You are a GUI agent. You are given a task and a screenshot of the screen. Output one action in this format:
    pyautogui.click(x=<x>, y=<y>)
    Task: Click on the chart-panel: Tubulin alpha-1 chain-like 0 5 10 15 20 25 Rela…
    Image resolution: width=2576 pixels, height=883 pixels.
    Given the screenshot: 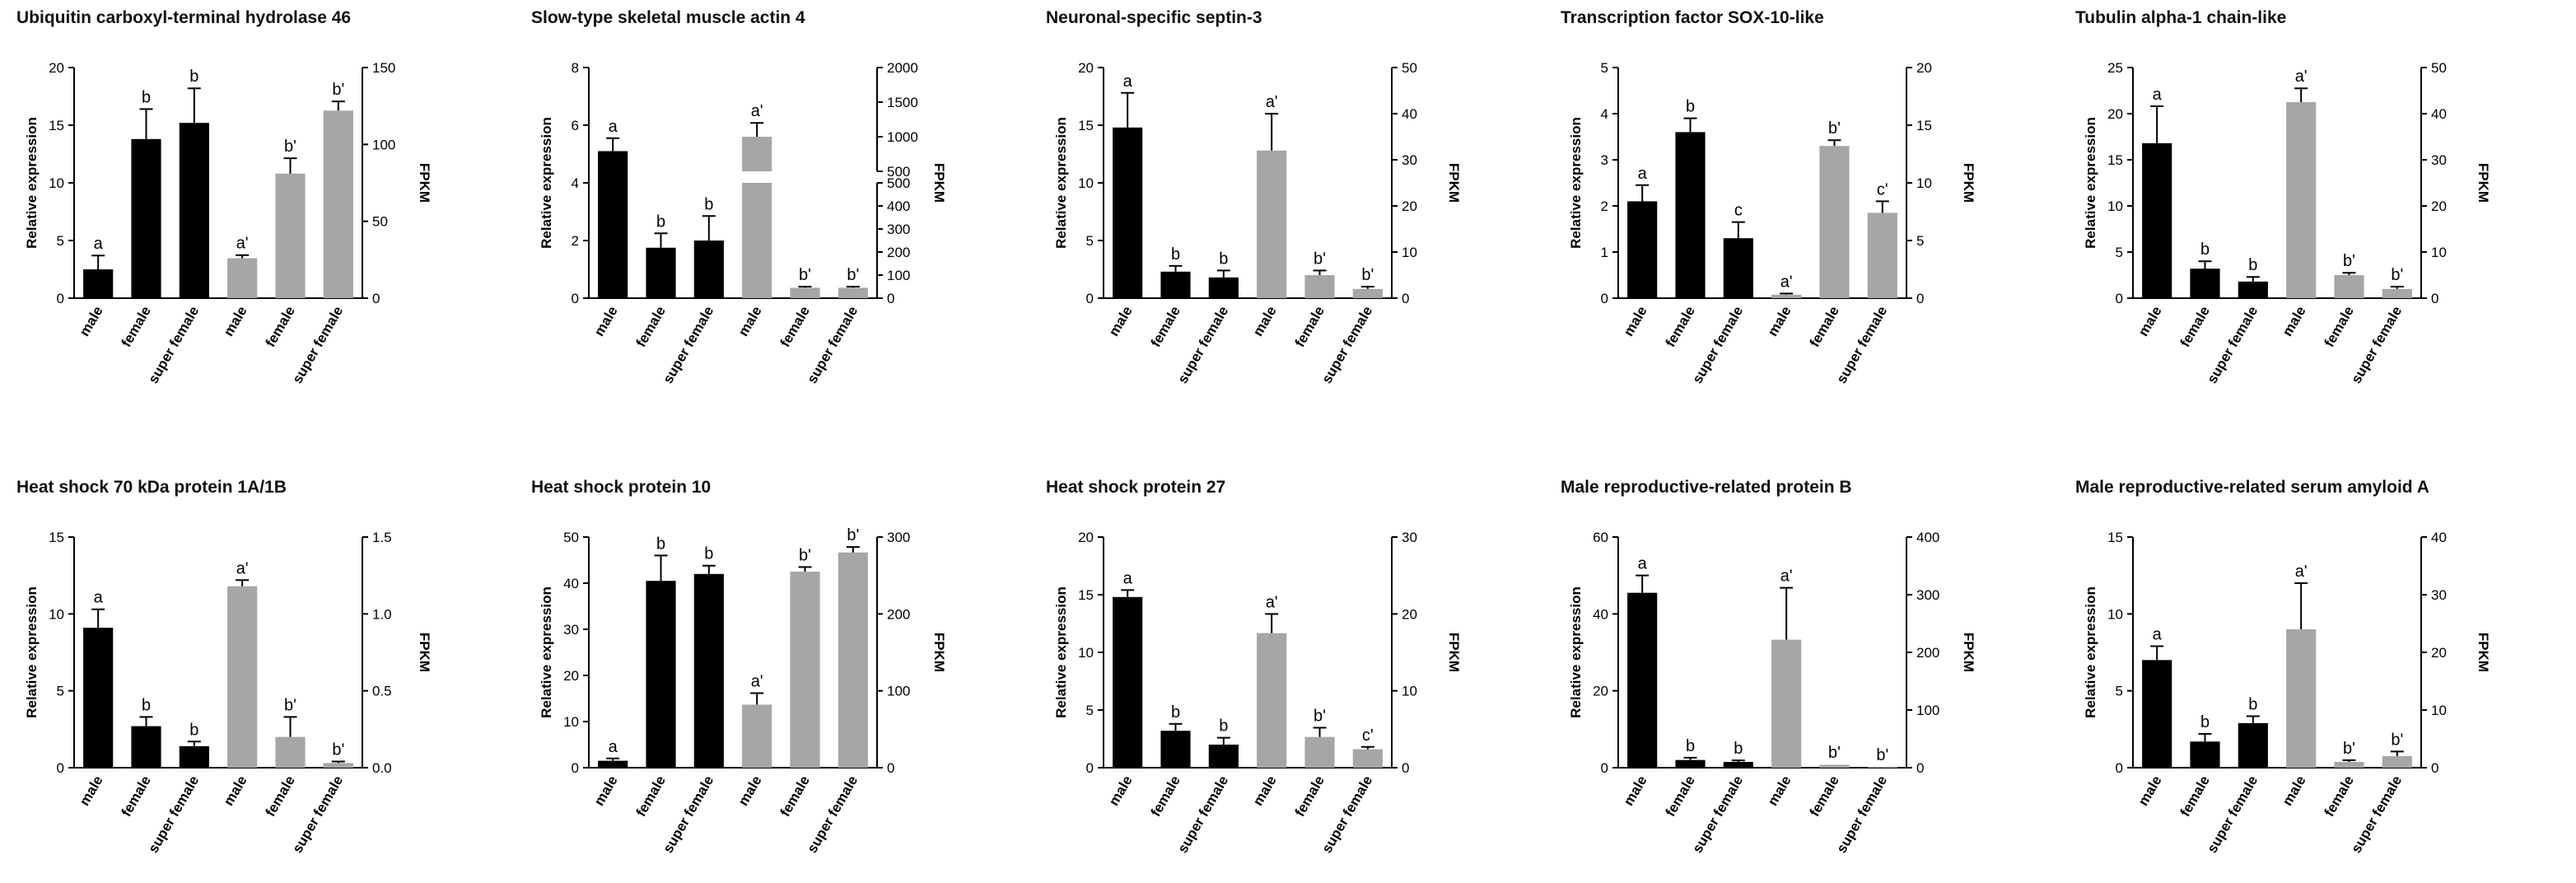 What is the action you would take?
    pyautogui.click(x=2325, y=201)
    